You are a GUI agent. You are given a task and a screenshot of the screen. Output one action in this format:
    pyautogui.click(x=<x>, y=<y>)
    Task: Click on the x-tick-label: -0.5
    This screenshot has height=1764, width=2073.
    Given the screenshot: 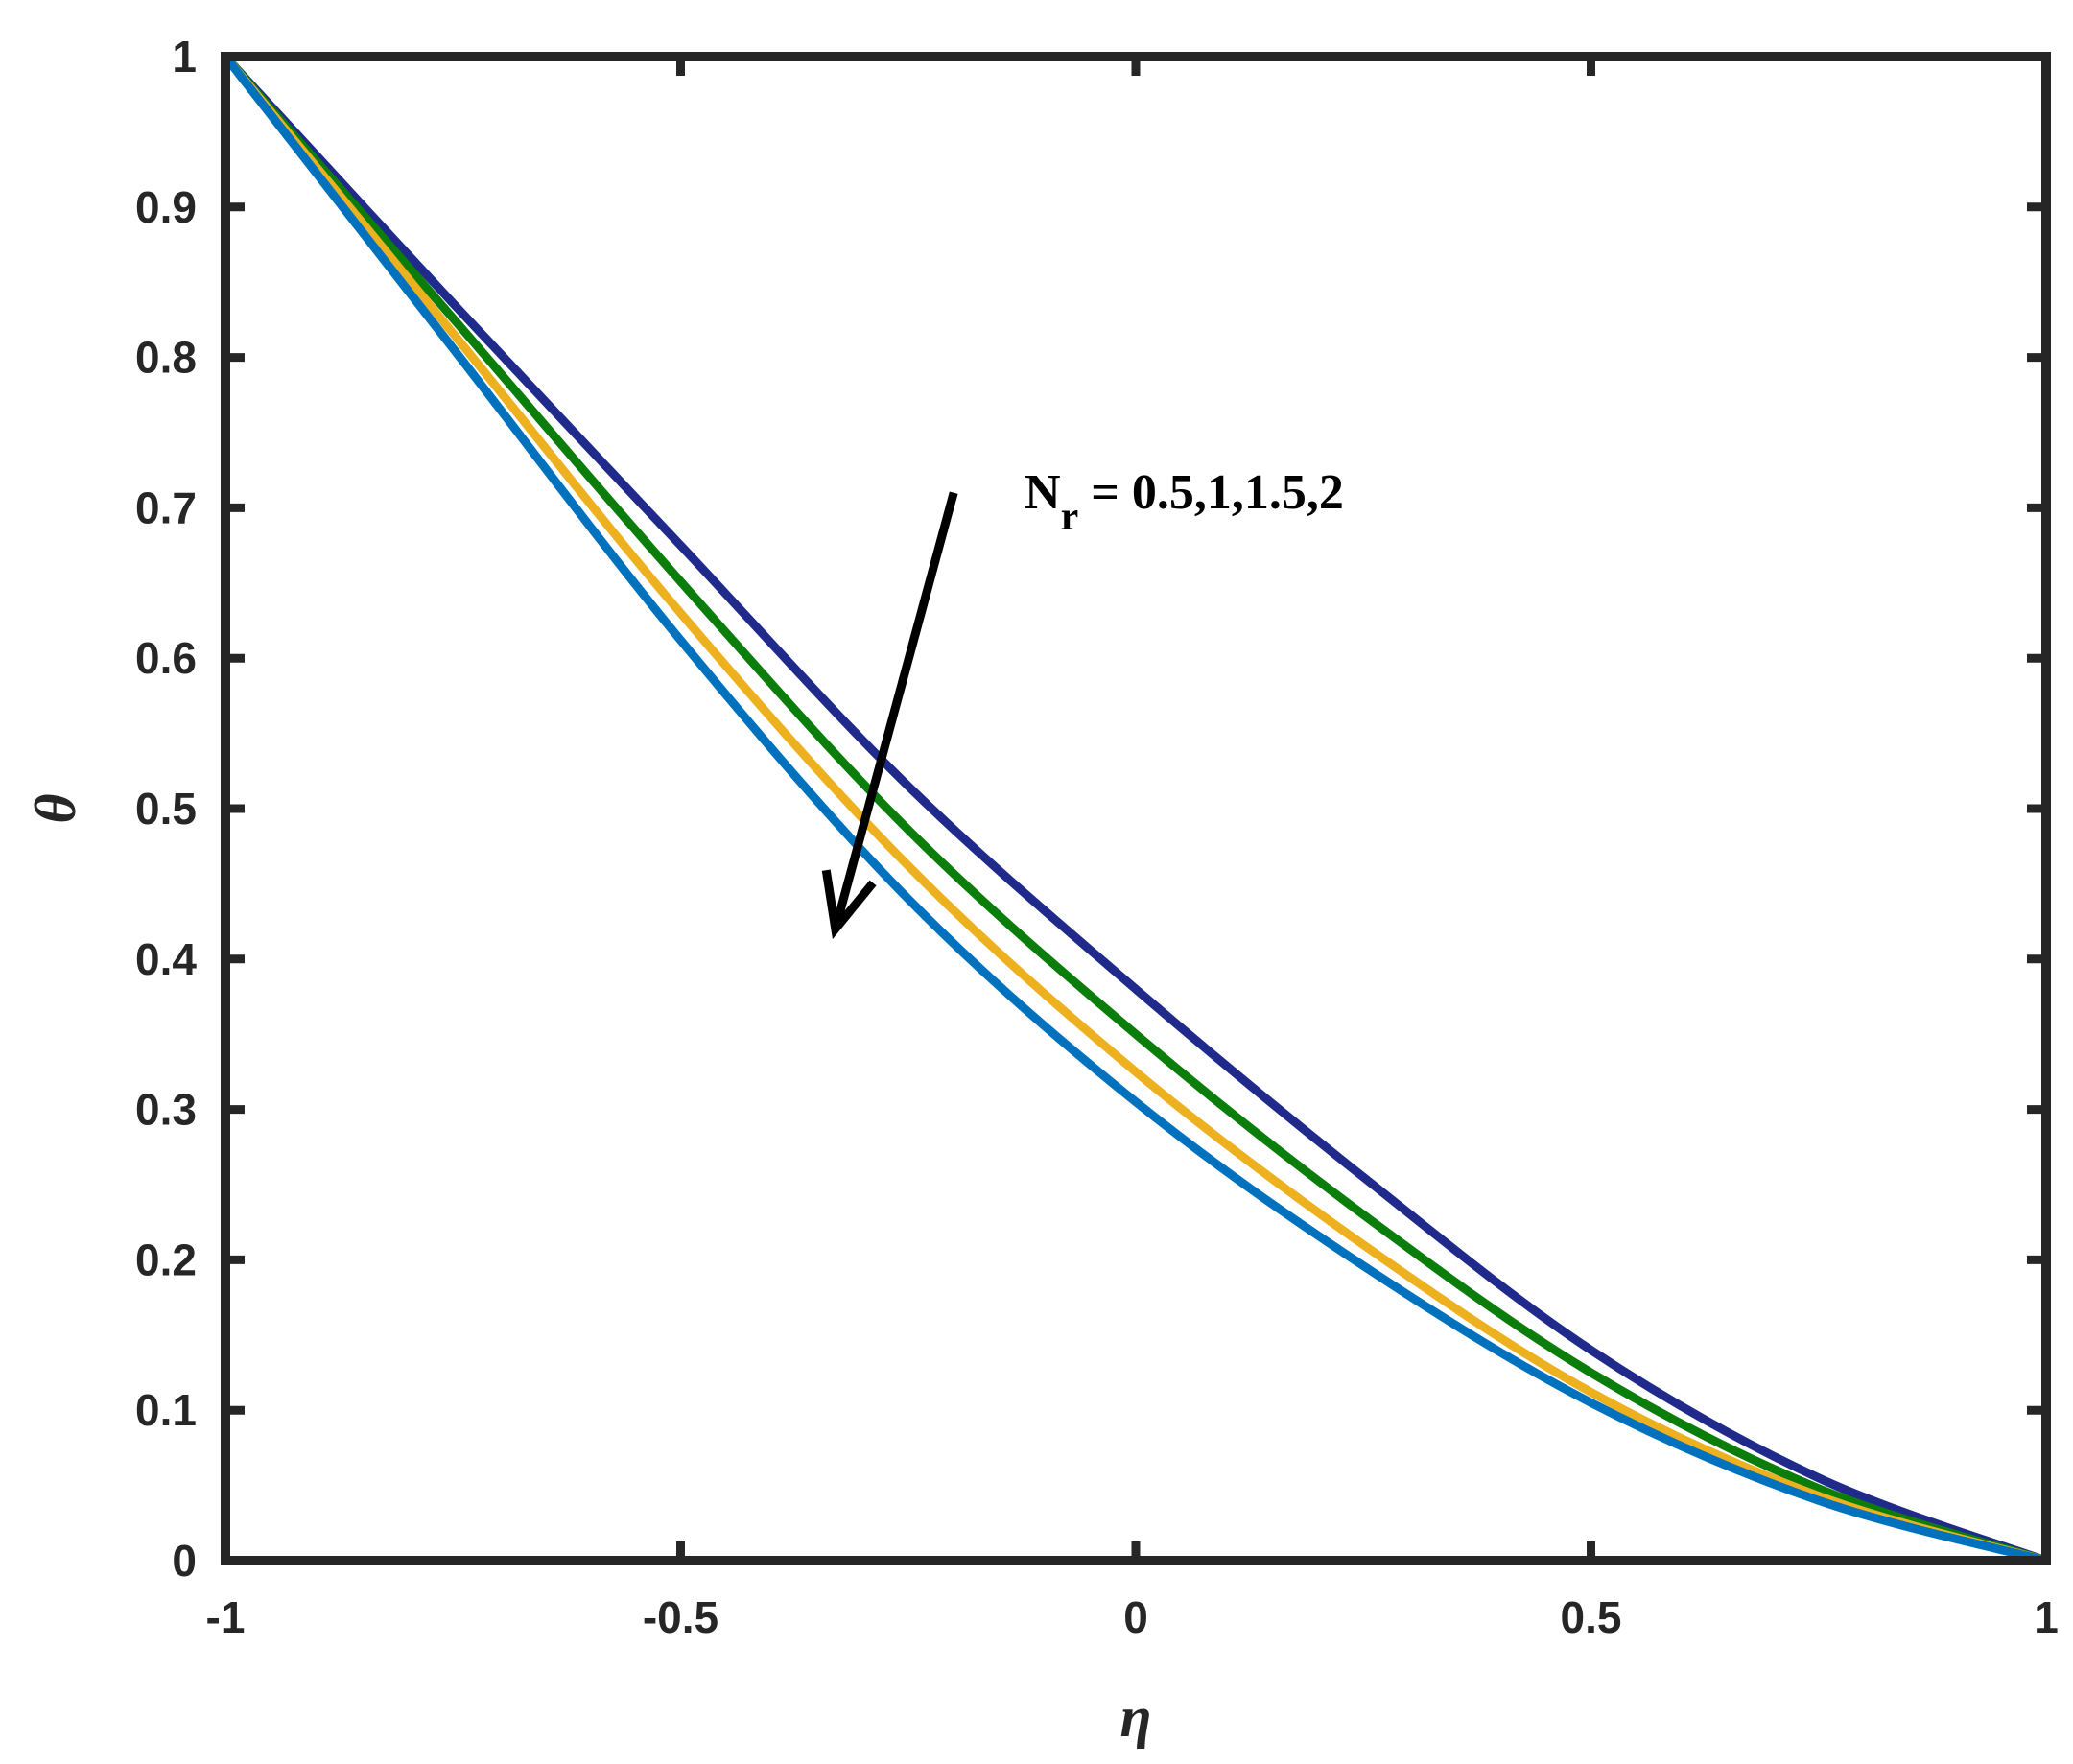 What is the action you would take?
    pyautogui.click(x=680, y=1617)
    